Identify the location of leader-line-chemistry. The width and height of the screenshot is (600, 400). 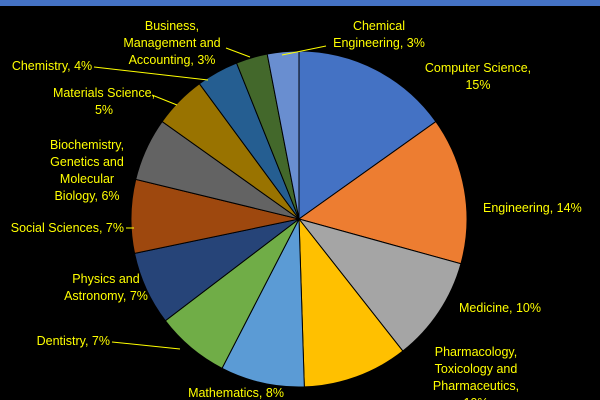
(151, 73).